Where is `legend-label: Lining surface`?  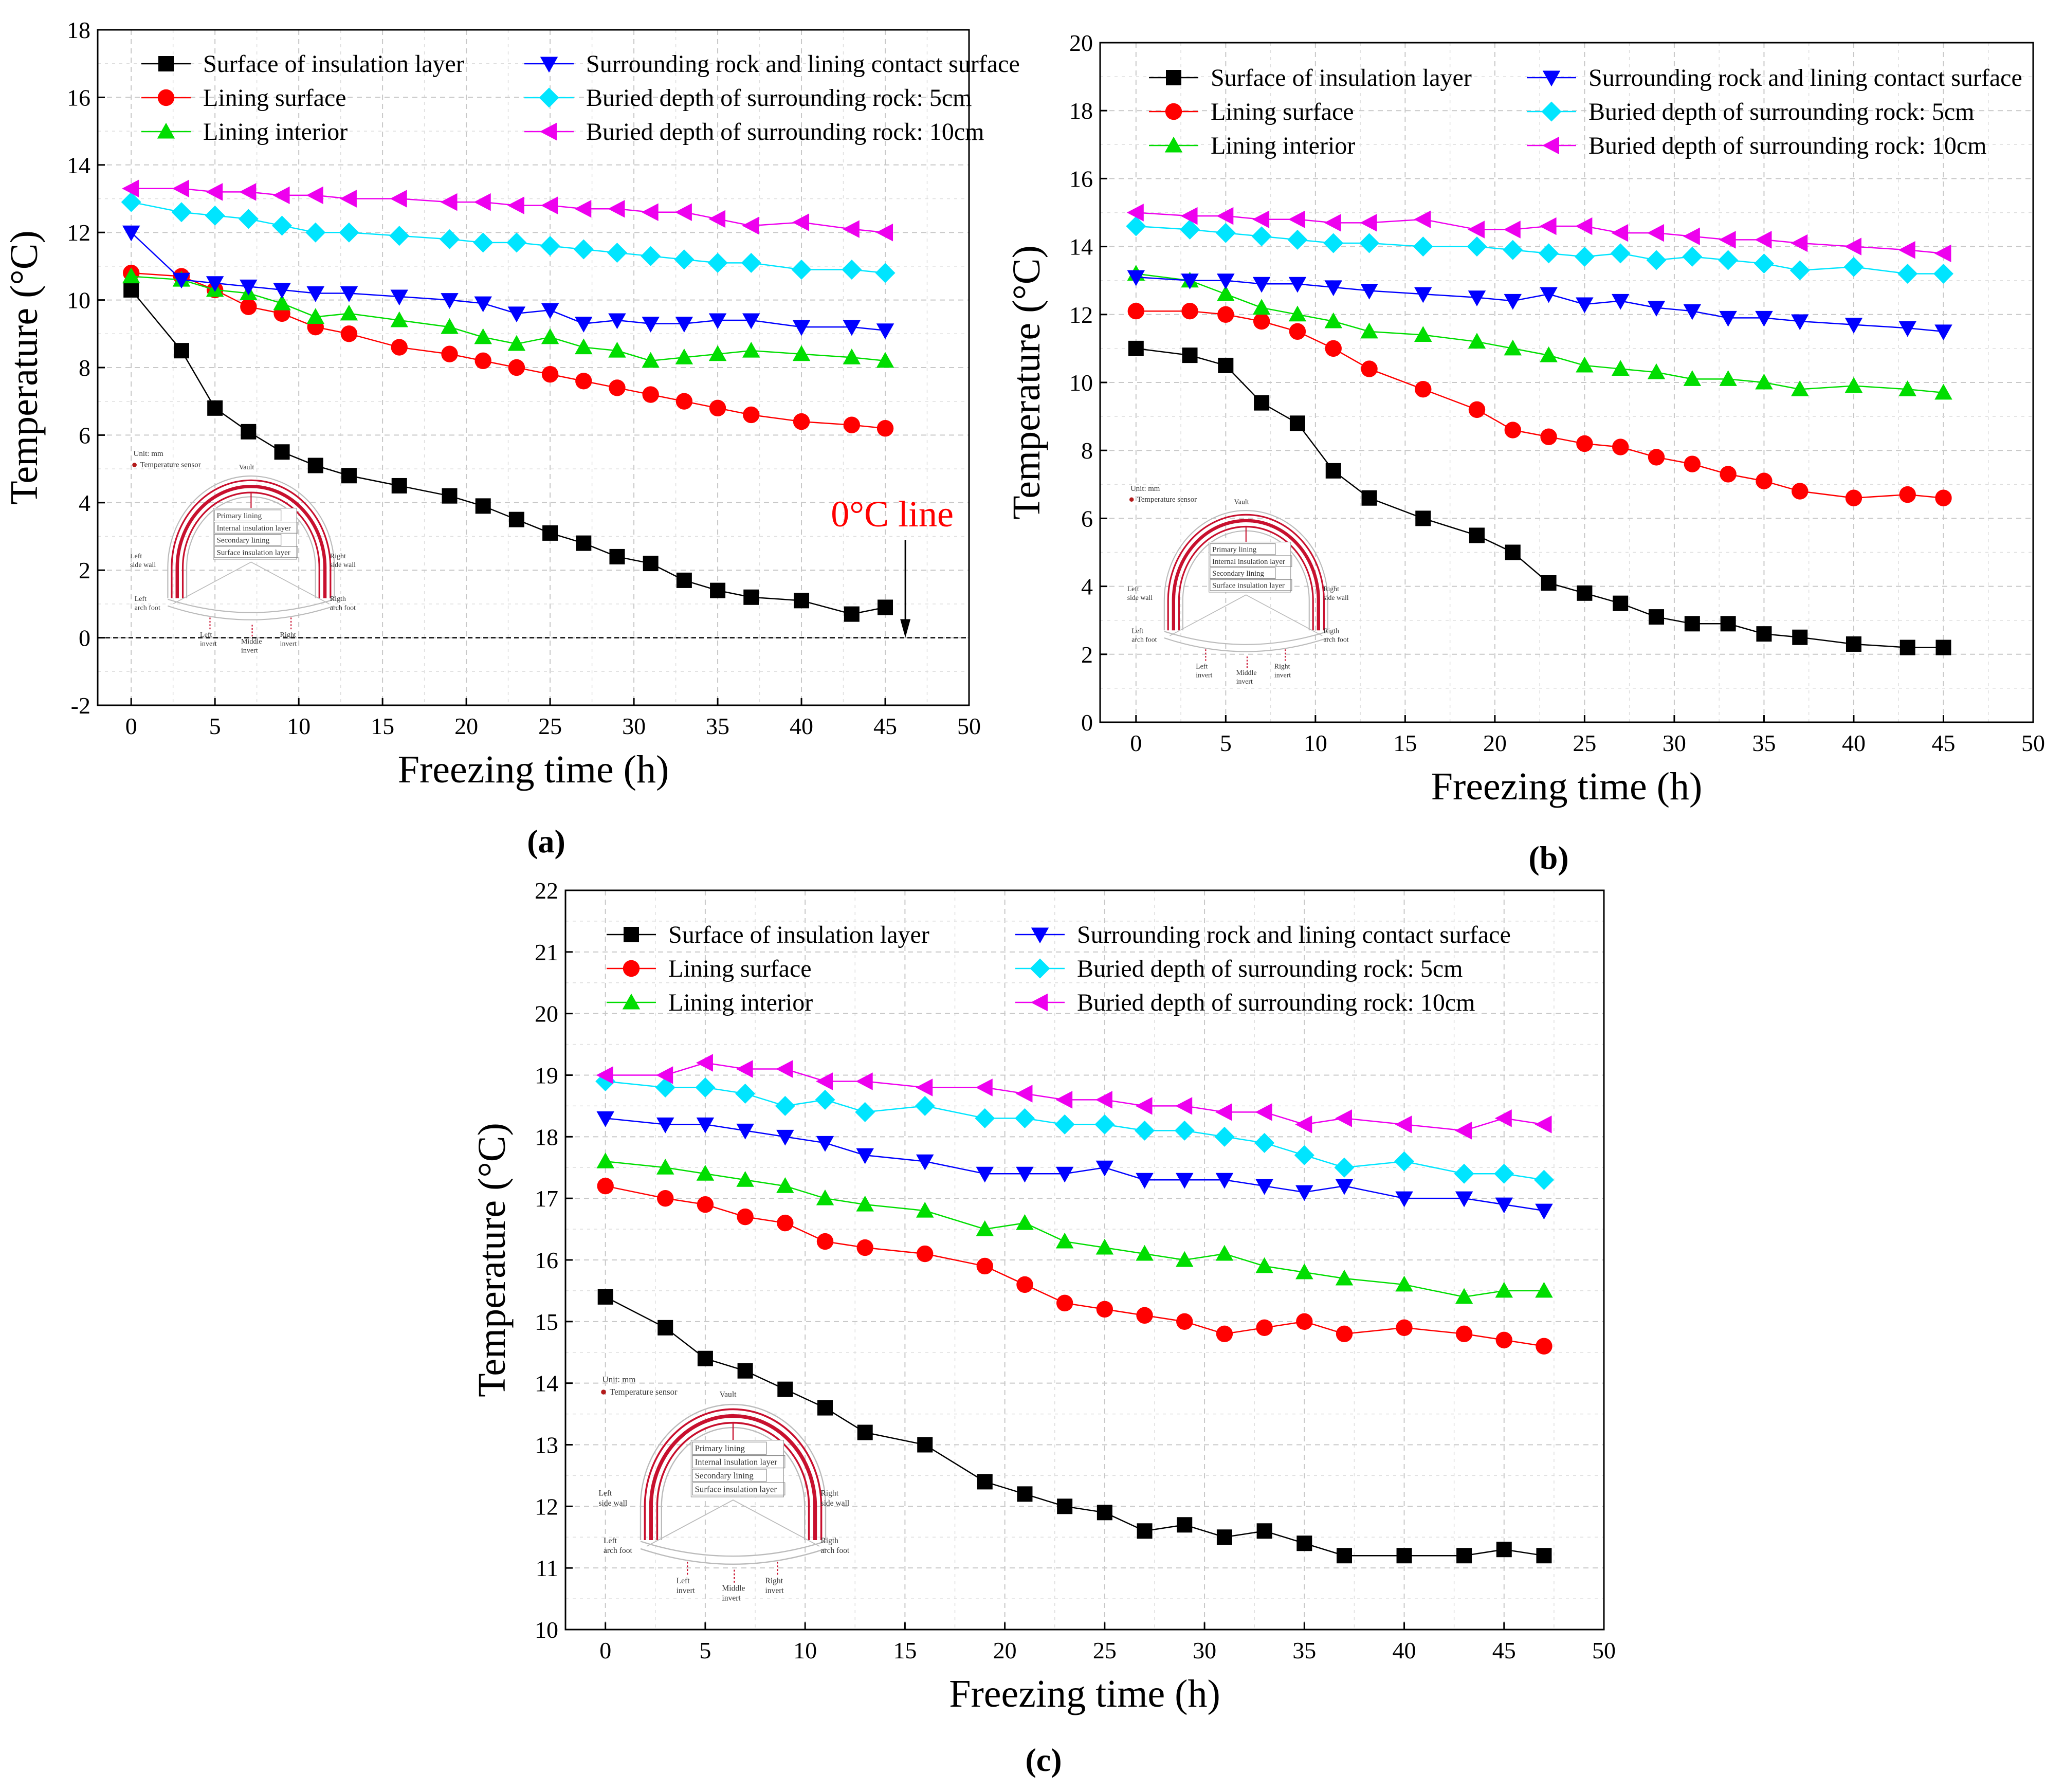 legend-label: Lining surface is located at coordinates (1282, 111).